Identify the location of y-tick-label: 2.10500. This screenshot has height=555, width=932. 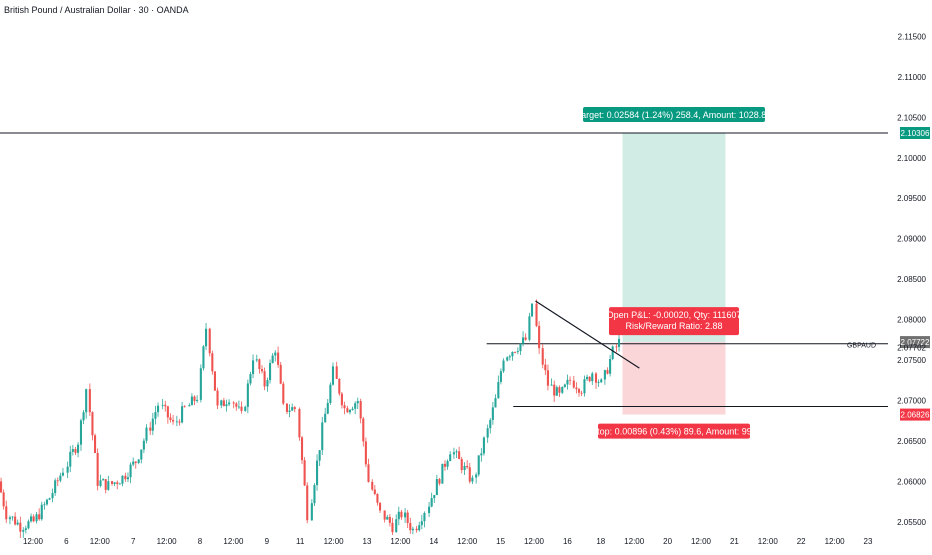
(911, 117).